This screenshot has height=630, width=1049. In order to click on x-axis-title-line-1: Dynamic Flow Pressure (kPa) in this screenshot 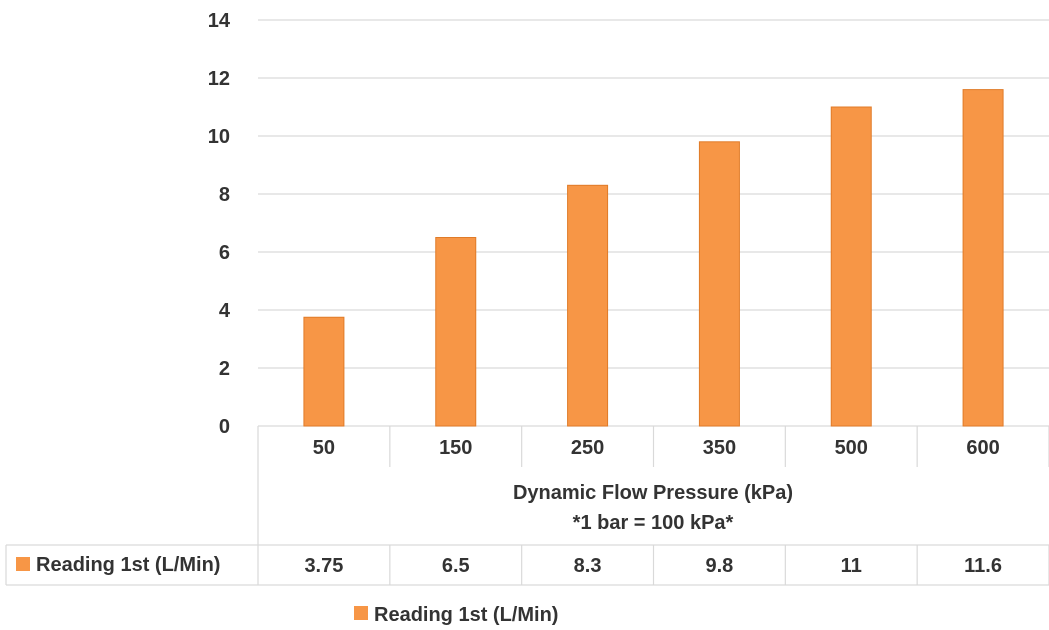, I will do `click(653, 493)`.